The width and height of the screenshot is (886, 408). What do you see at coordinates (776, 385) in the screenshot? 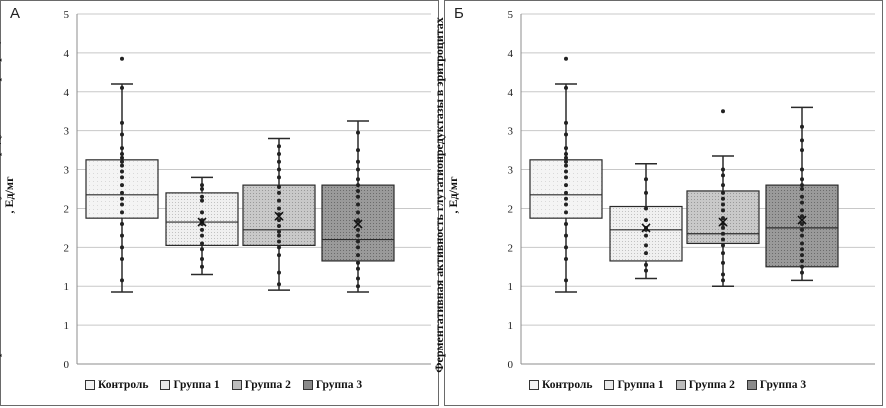
I see `legend-item: Группа 3` at bounding box center [776, 385].